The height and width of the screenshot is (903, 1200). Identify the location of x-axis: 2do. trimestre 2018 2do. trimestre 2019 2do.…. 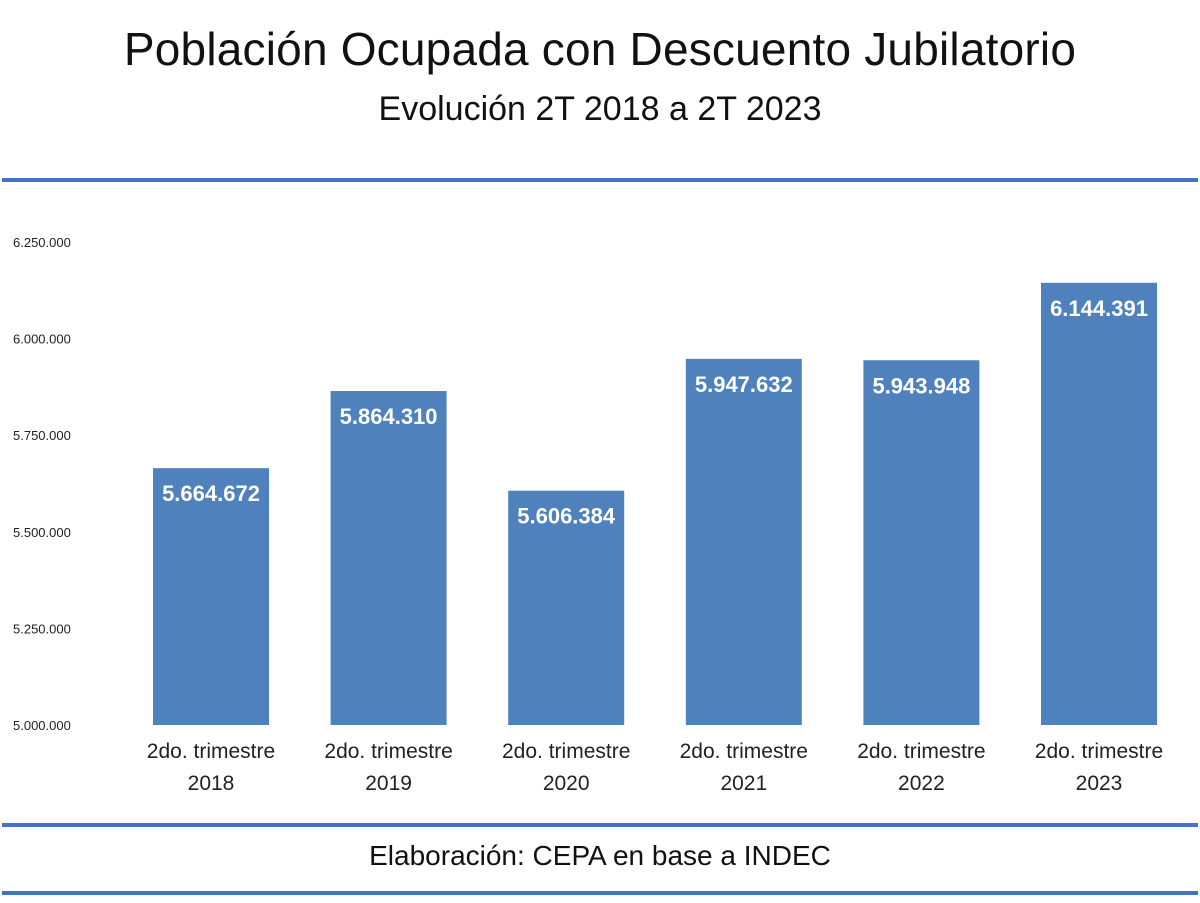
(655, 767).